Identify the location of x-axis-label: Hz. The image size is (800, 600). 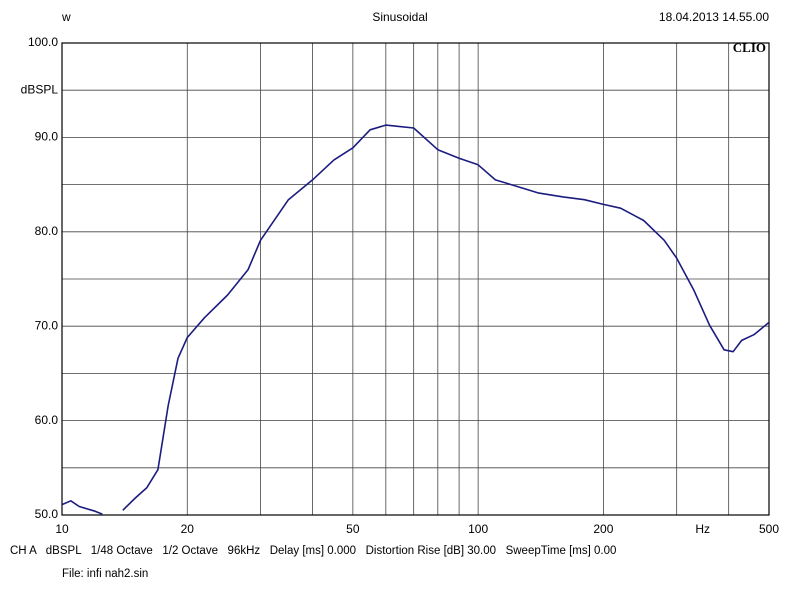
(702, 529).